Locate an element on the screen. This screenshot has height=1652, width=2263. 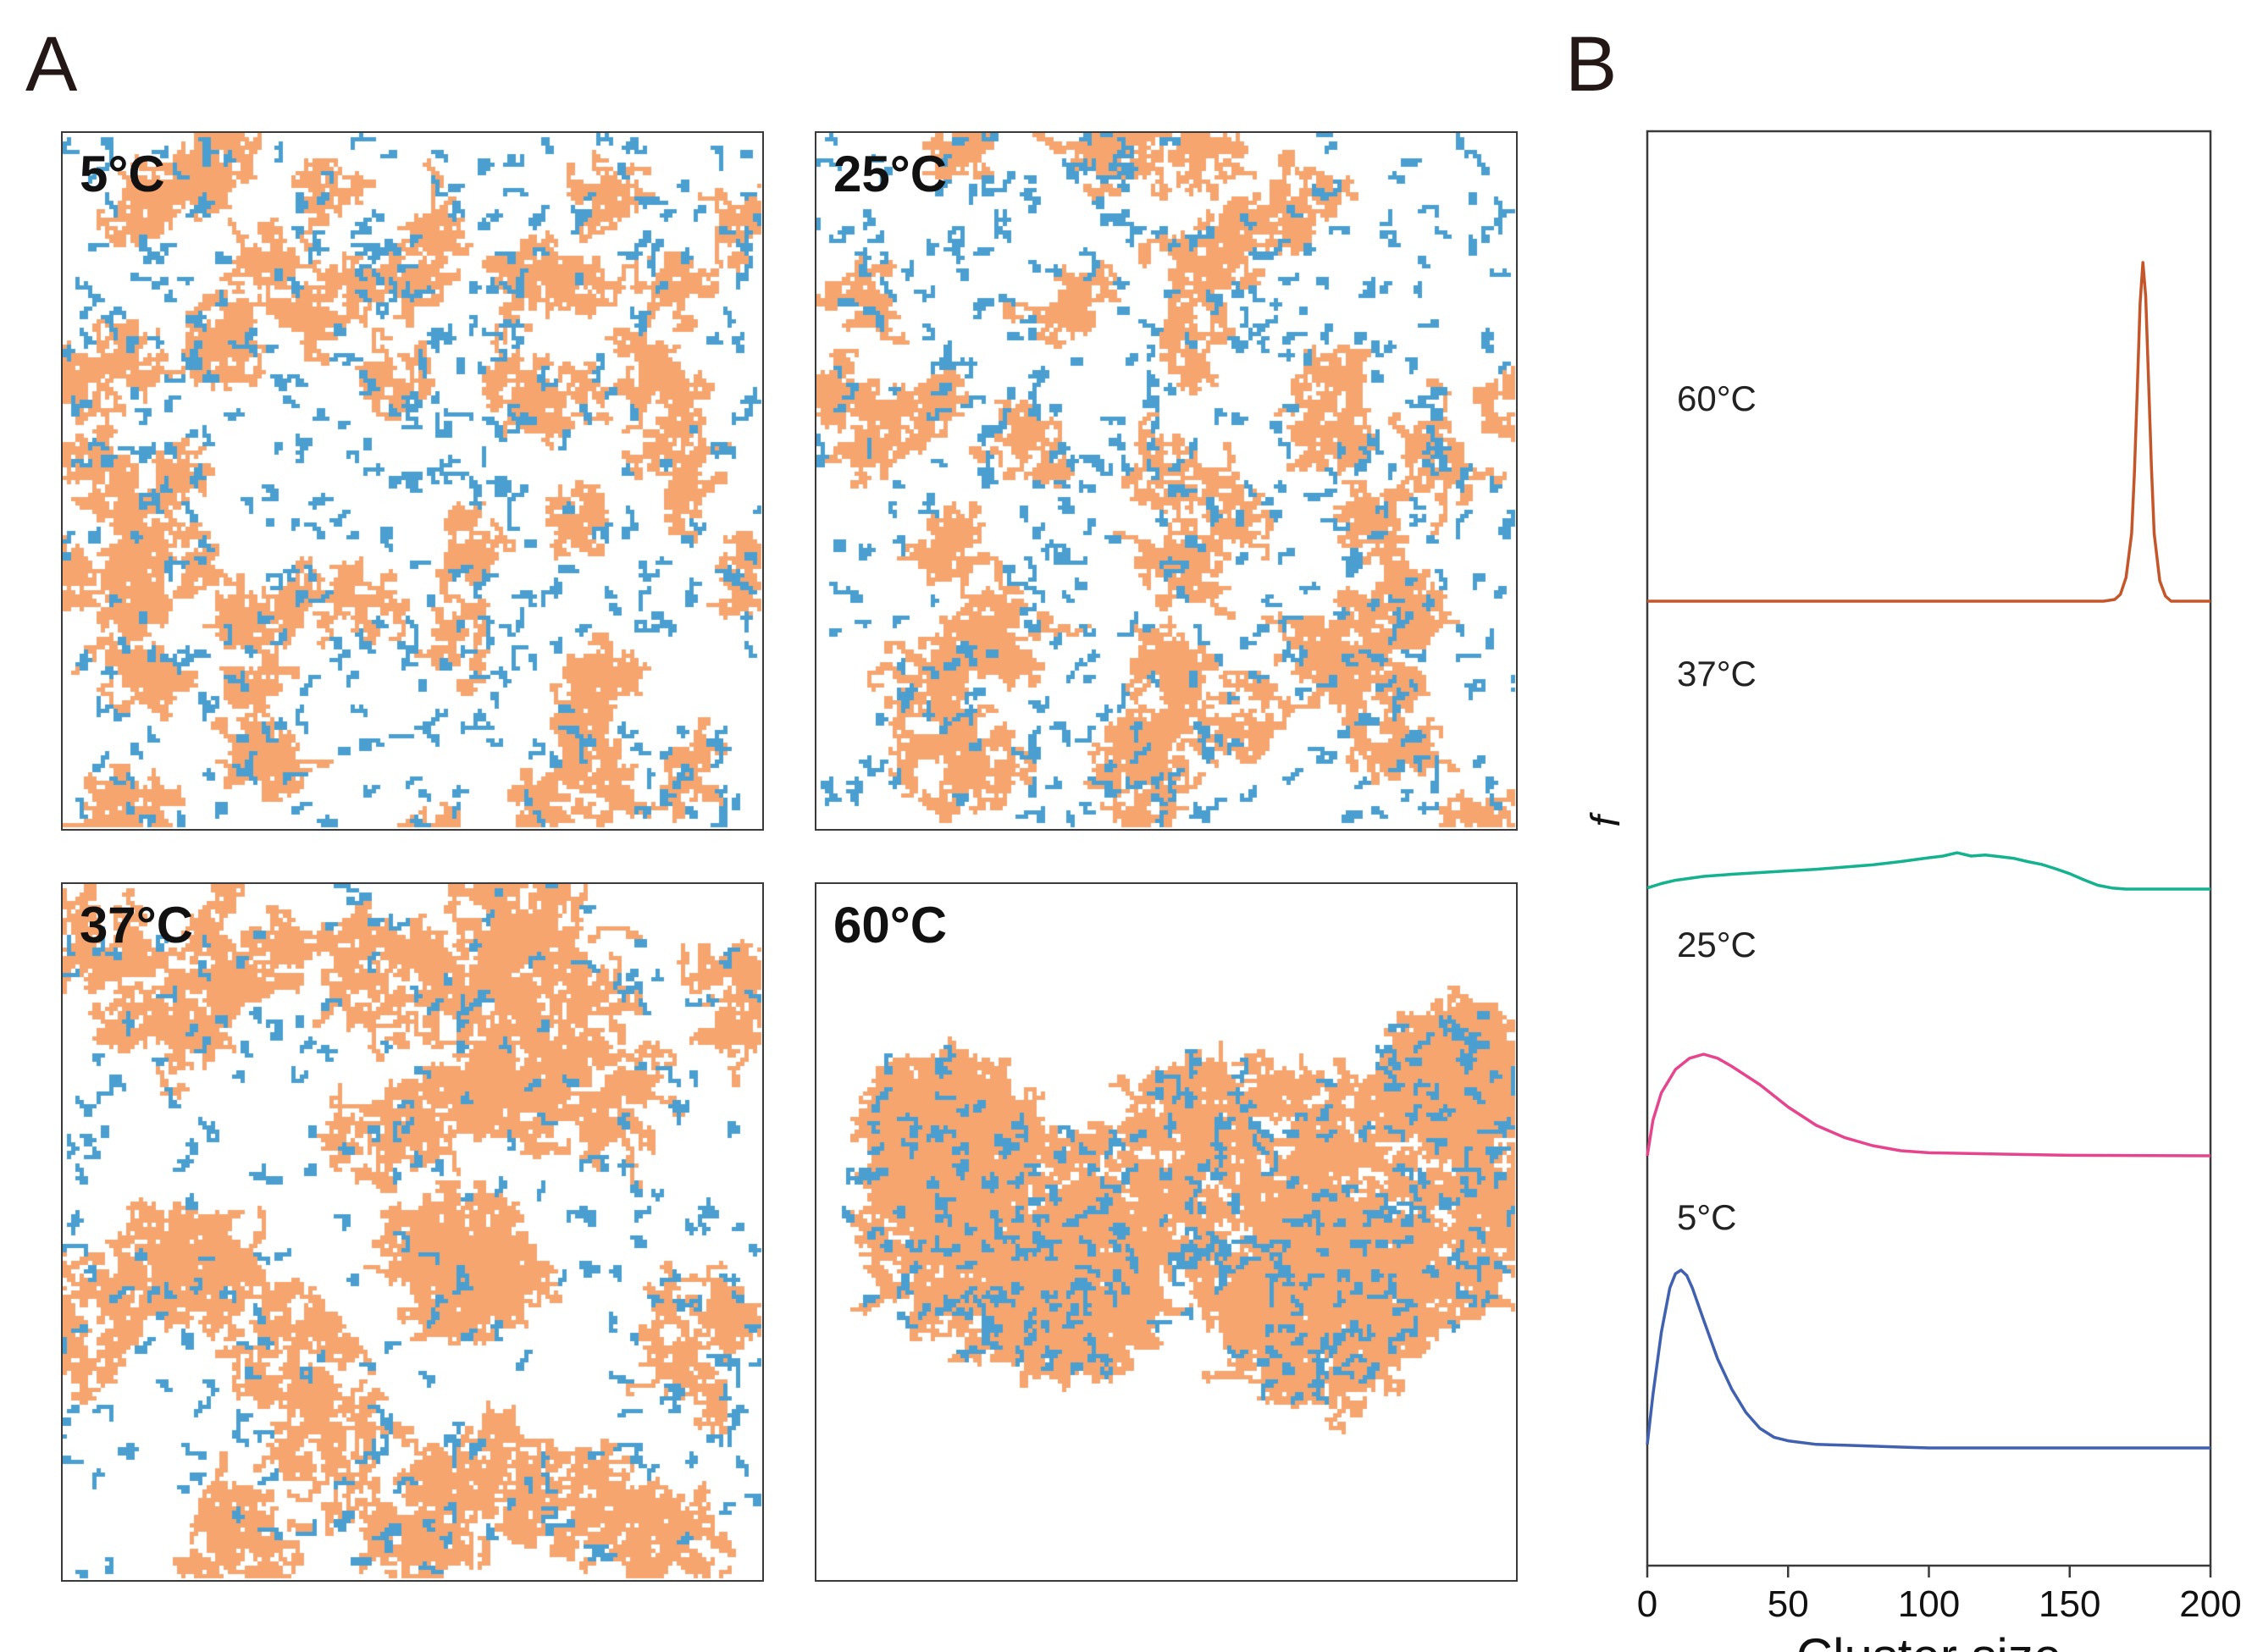
snapshot-label: 5°C is located at coordinates (122, 174).